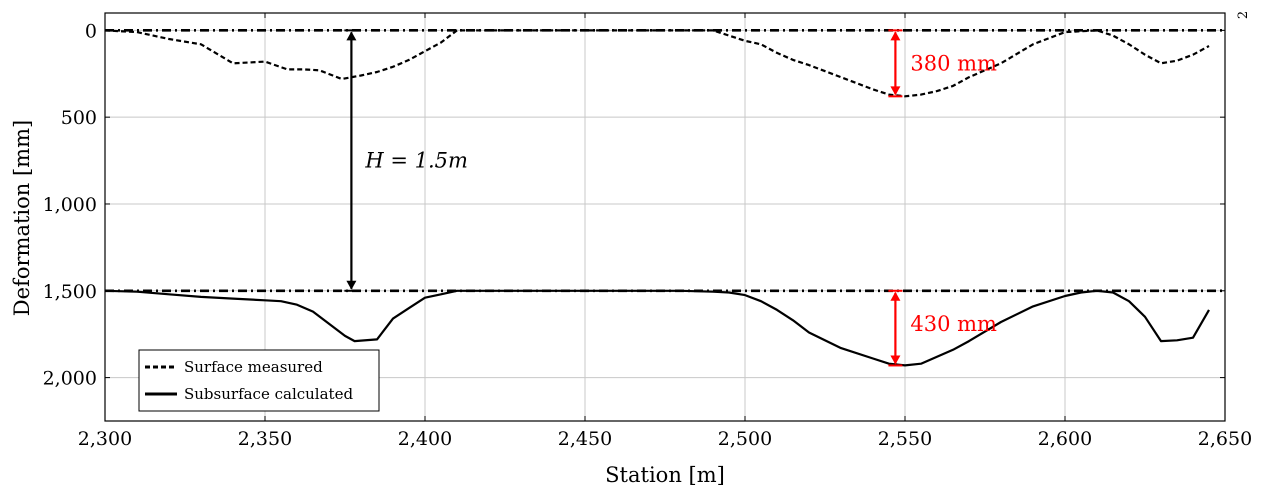 The width and height of the screenshot is (1266, 490). What do you see at coordinates (953, 63) in the screenshot?
I see `annotation-label: 380 mm` at bounding box center [953, 63].